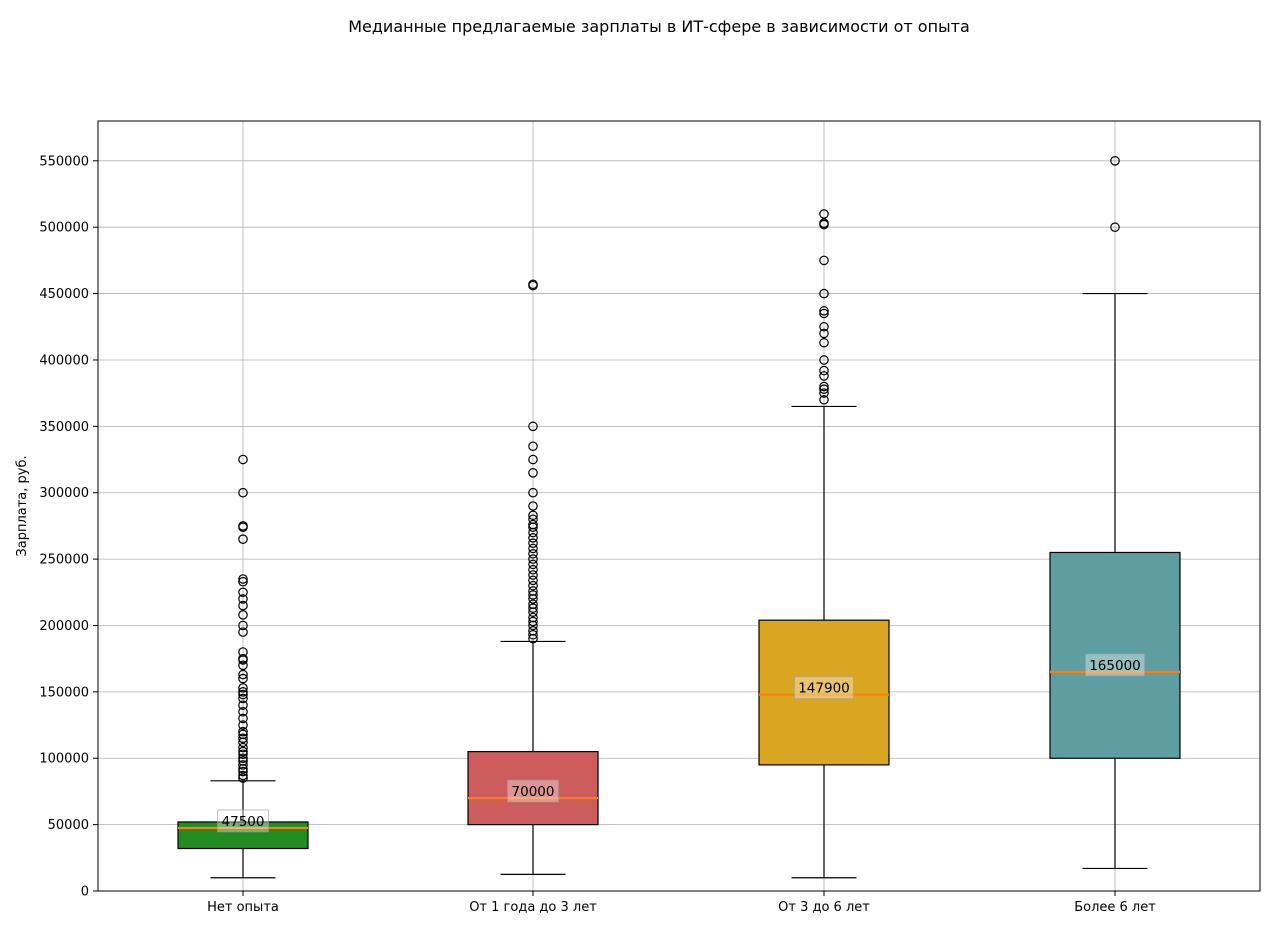  I want to click on y-axis-label: Зарплата, руб., so click(22, 505).